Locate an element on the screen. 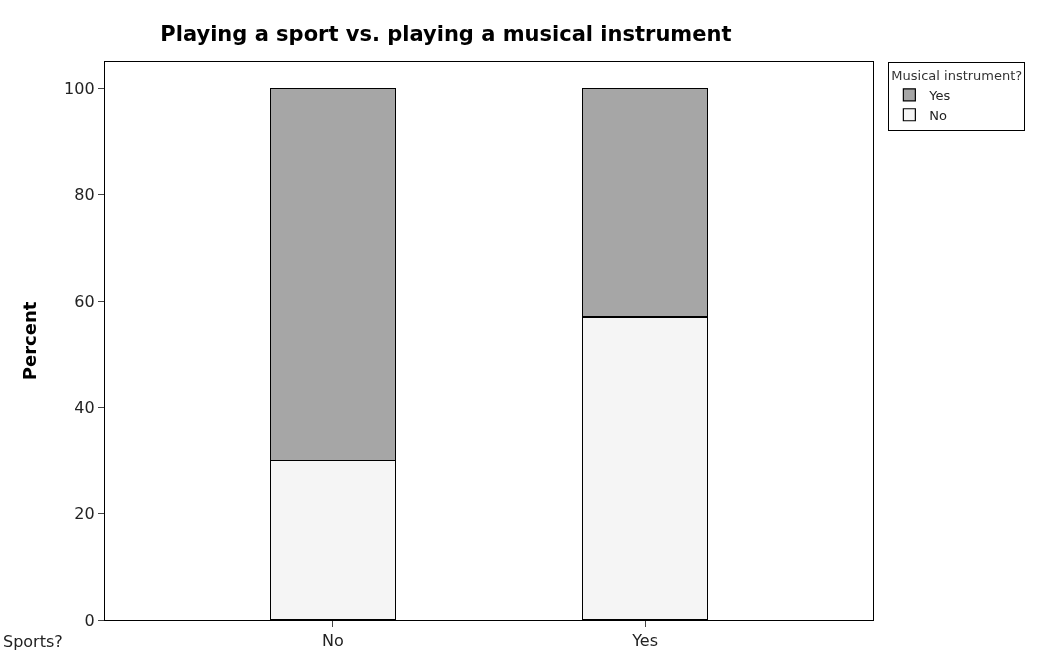 This screenshot has width=1037, height=665. legend-label: Yes is located at coordinates (939, 95).